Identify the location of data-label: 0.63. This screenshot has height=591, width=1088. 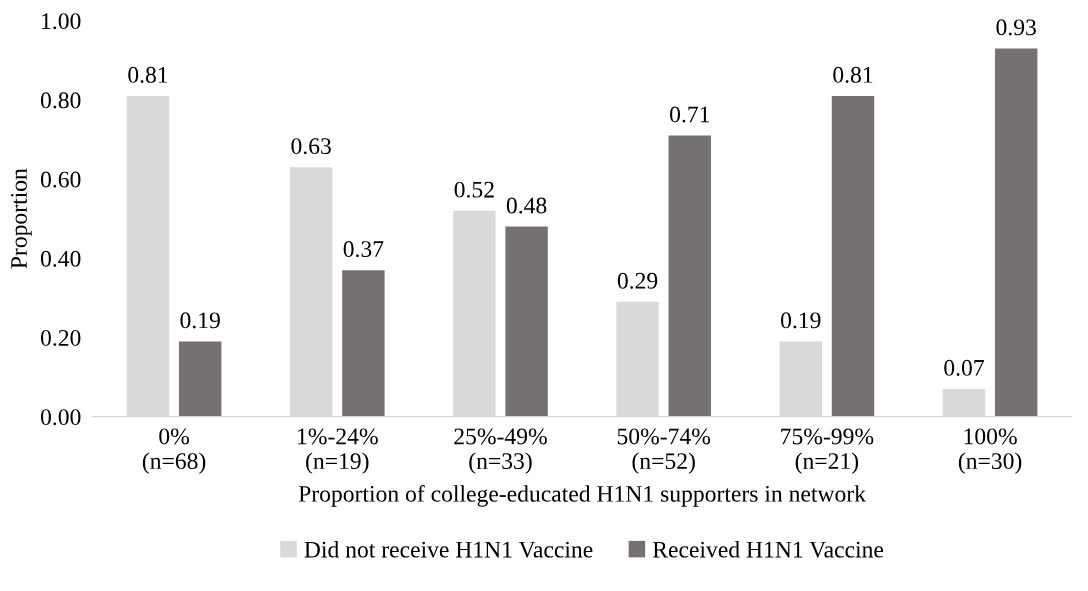
(311, 146).